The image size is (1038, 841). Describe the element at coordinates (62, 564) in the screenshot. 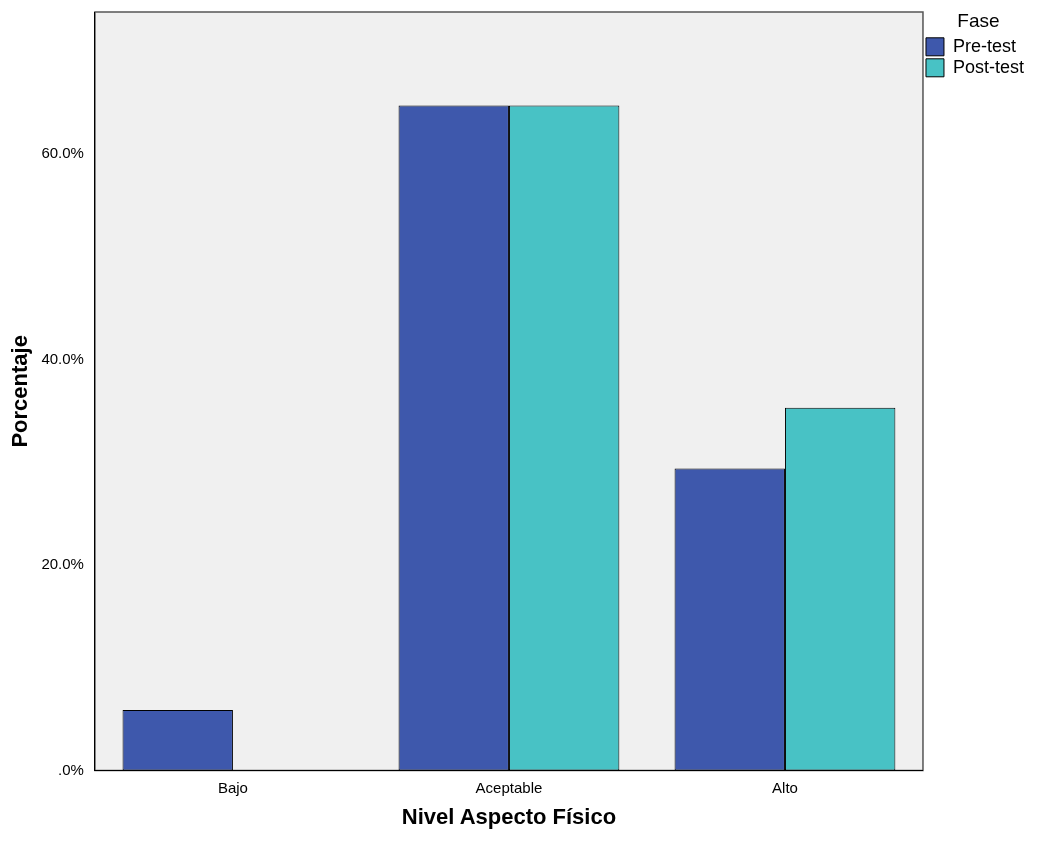

I see `y-tick-label: 20.0%` at that location.